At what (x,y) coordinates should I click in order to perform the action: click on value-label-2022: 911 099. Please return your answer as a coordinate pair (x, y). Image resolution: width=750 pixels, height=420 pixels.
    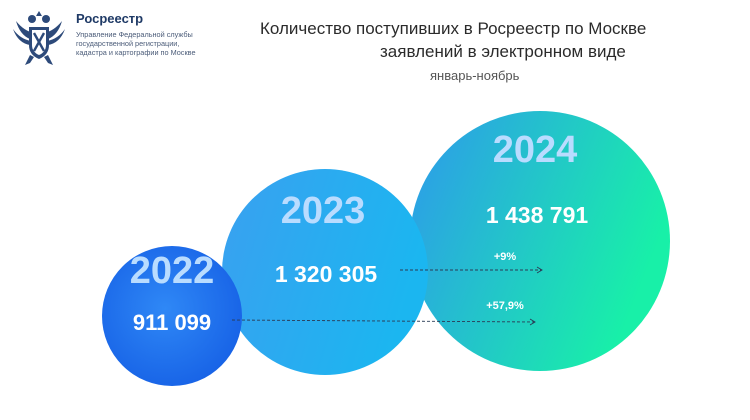
    Looking at the image, I should click on (172, 322).